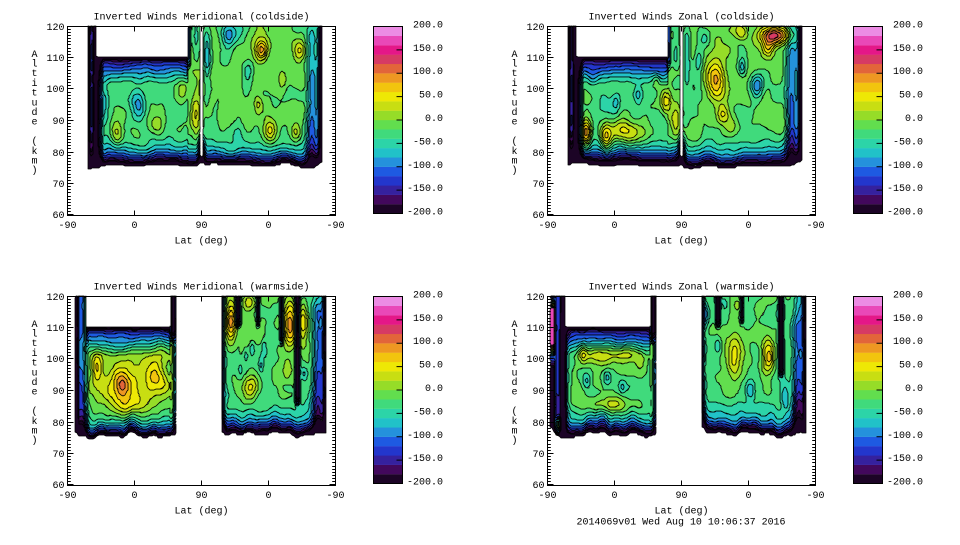  I want to click on svg-text:Inverted Winds Meridional (col: Inverted Winds Meridional (coldside), so click(201, 18).